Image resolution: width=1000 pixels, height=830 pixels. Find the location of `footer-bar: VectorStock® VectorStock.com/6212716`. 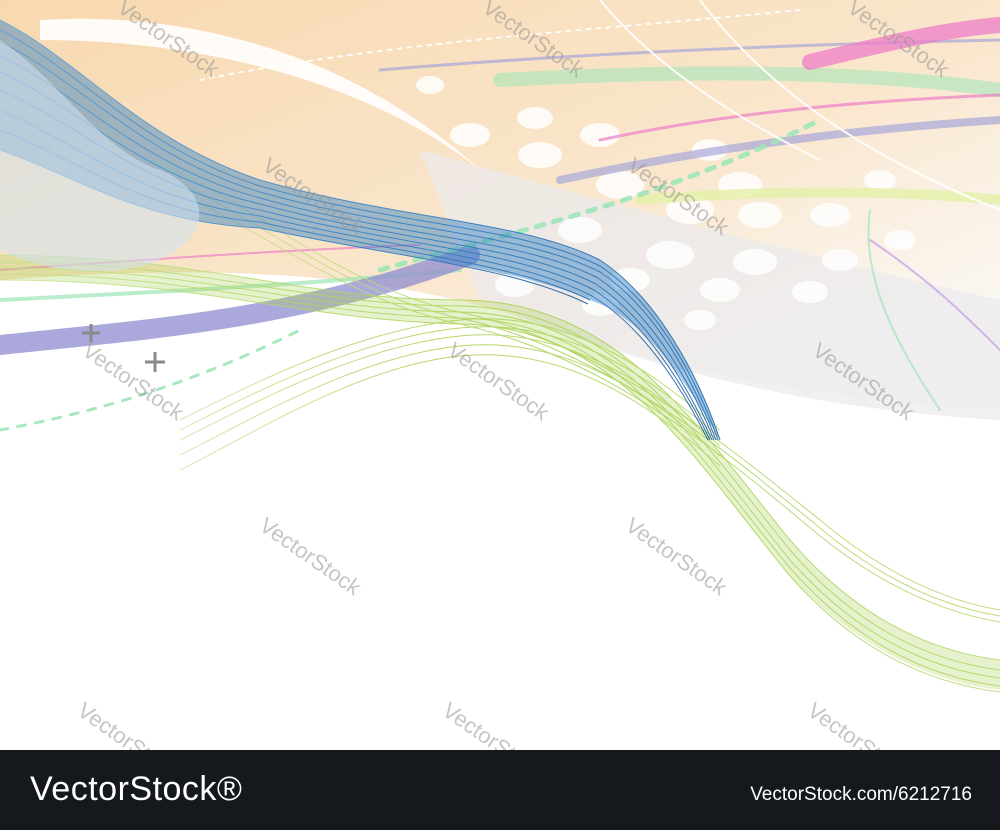

footer-bar: VectorStock® VectorStock.com/6212716 is located at coordinates (500, 790).